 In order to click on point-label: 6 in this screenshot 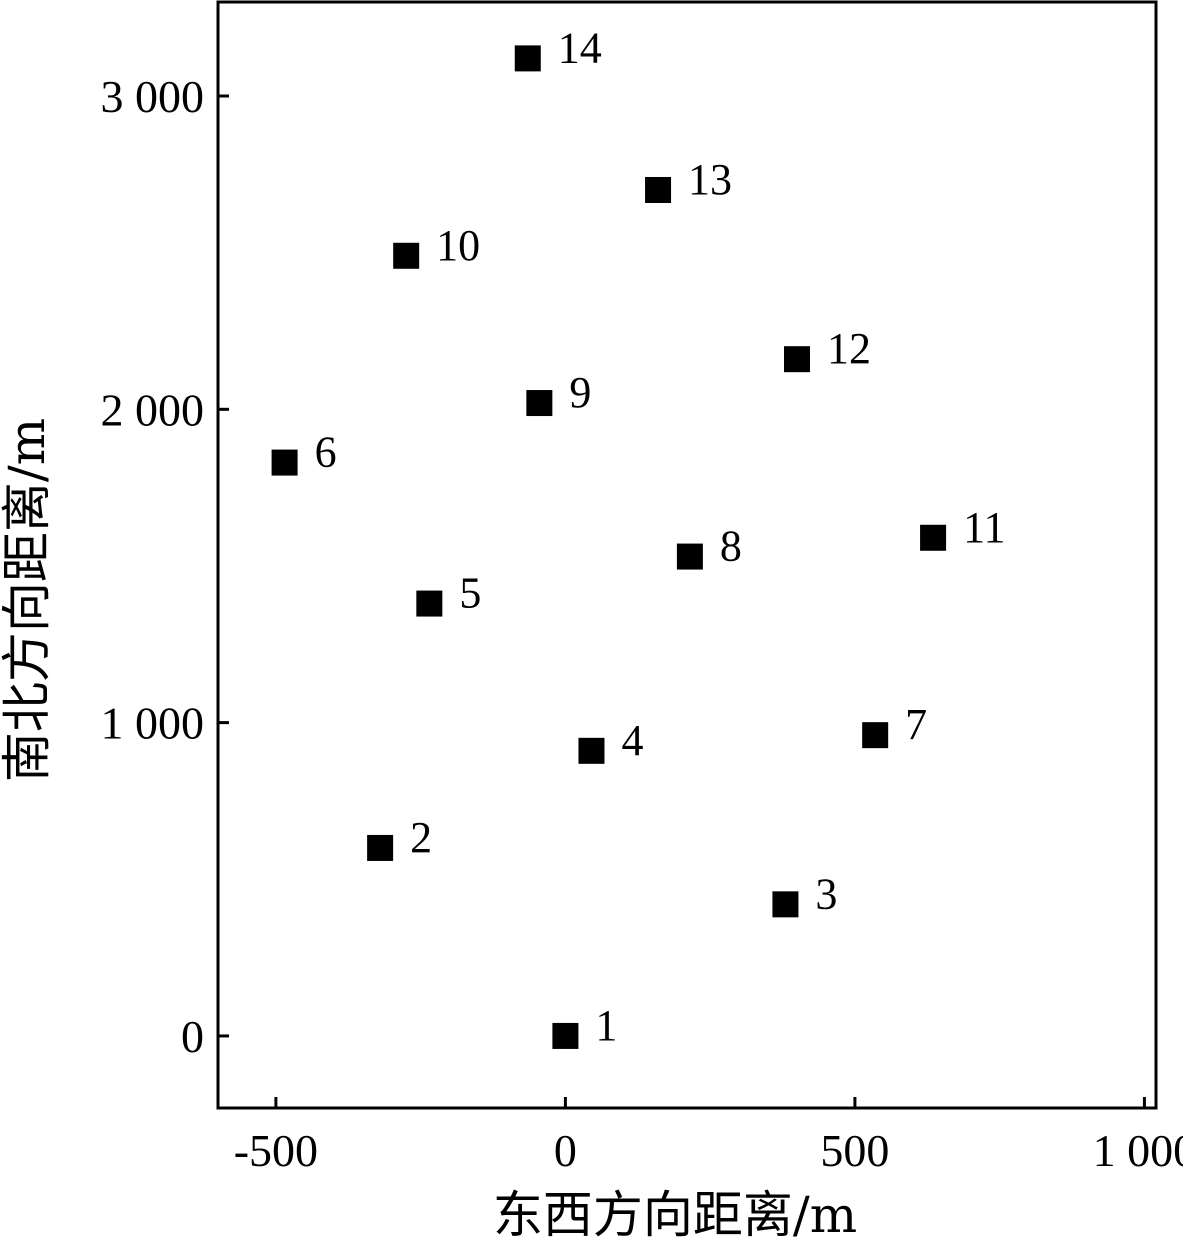, I will do `click(326, 452)`.